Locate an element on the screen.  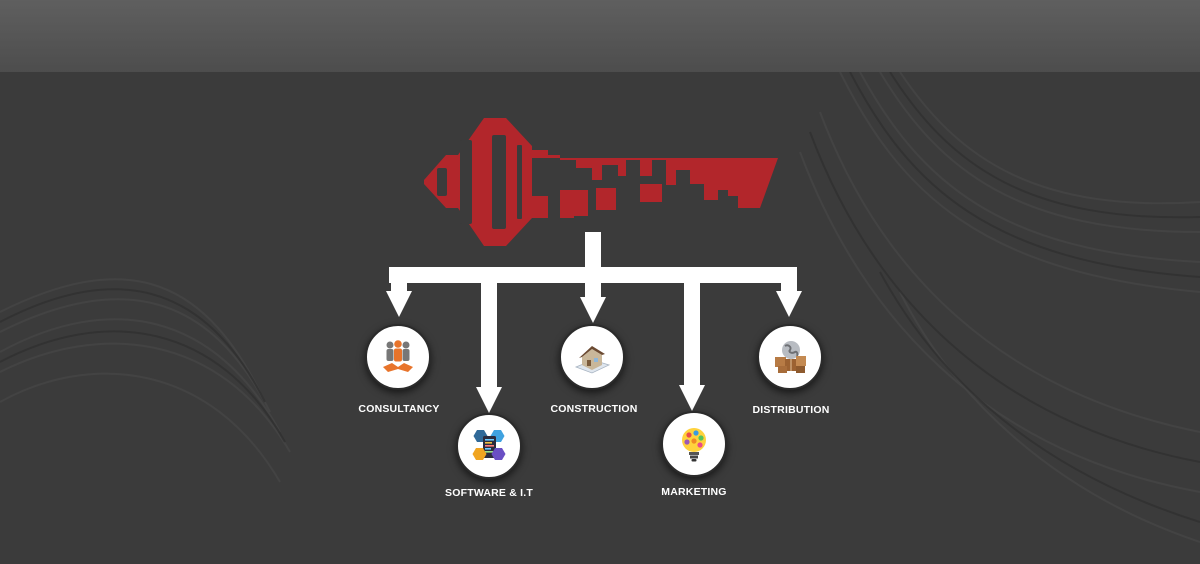
programming-languages-icon is located at coordinates (489, 445).